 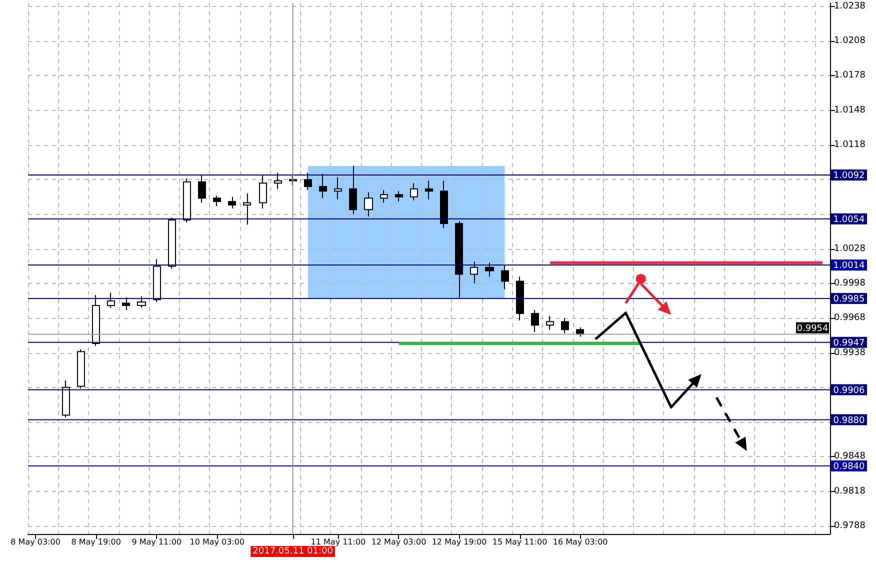 I want to click on x-tick-label: 8 May 03:00, so click(x=35, y=542).